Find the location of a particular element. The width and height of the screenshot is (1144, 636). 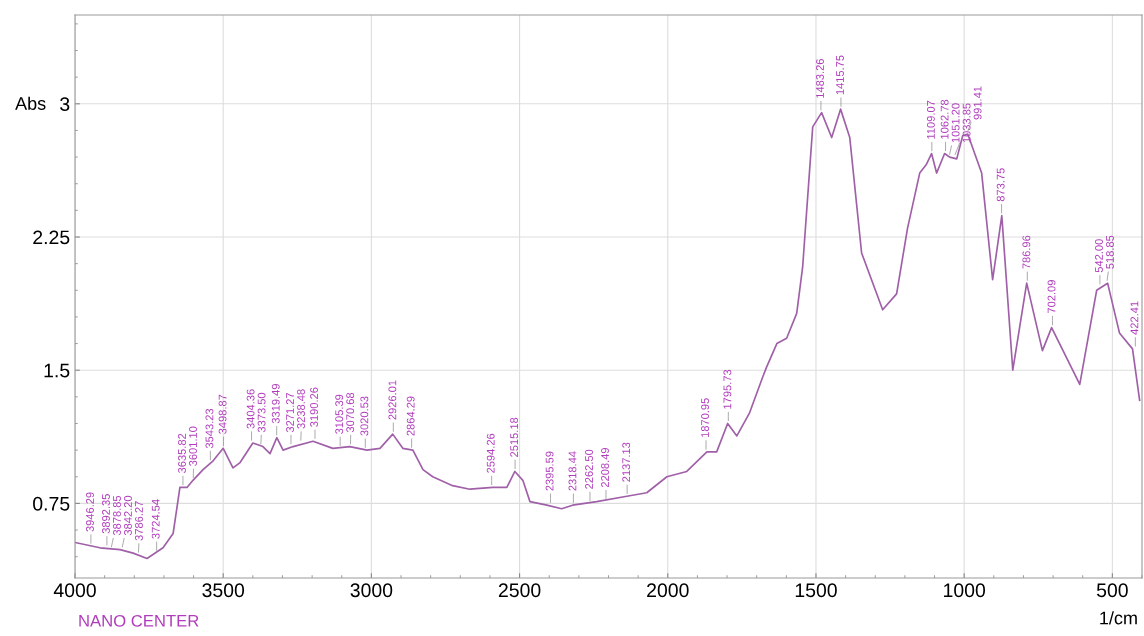

annotation: 1109.07 is located at coordinates (930, 119).